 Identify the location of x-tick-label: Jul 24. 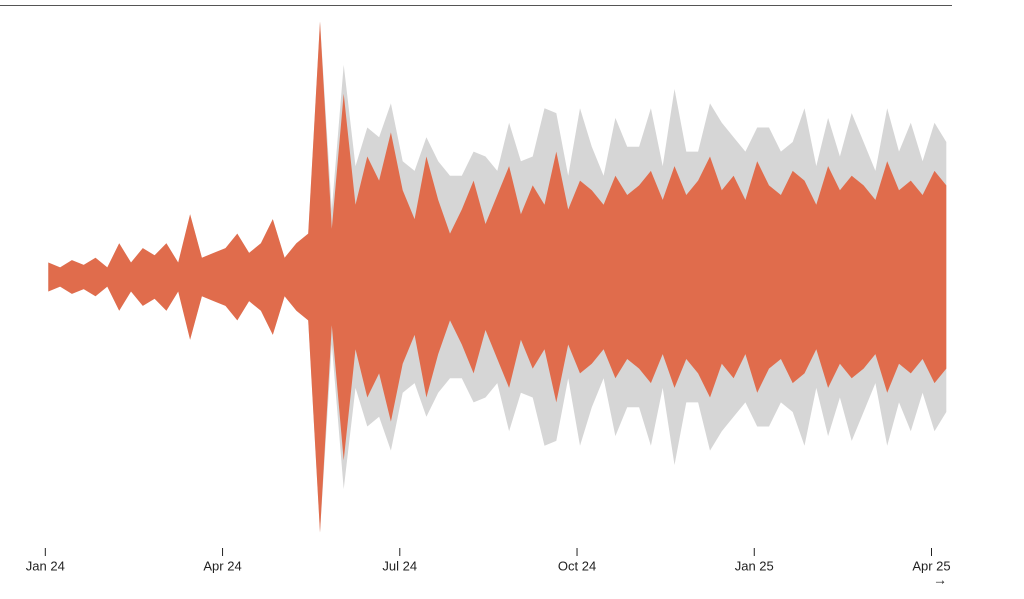
(399, 565).